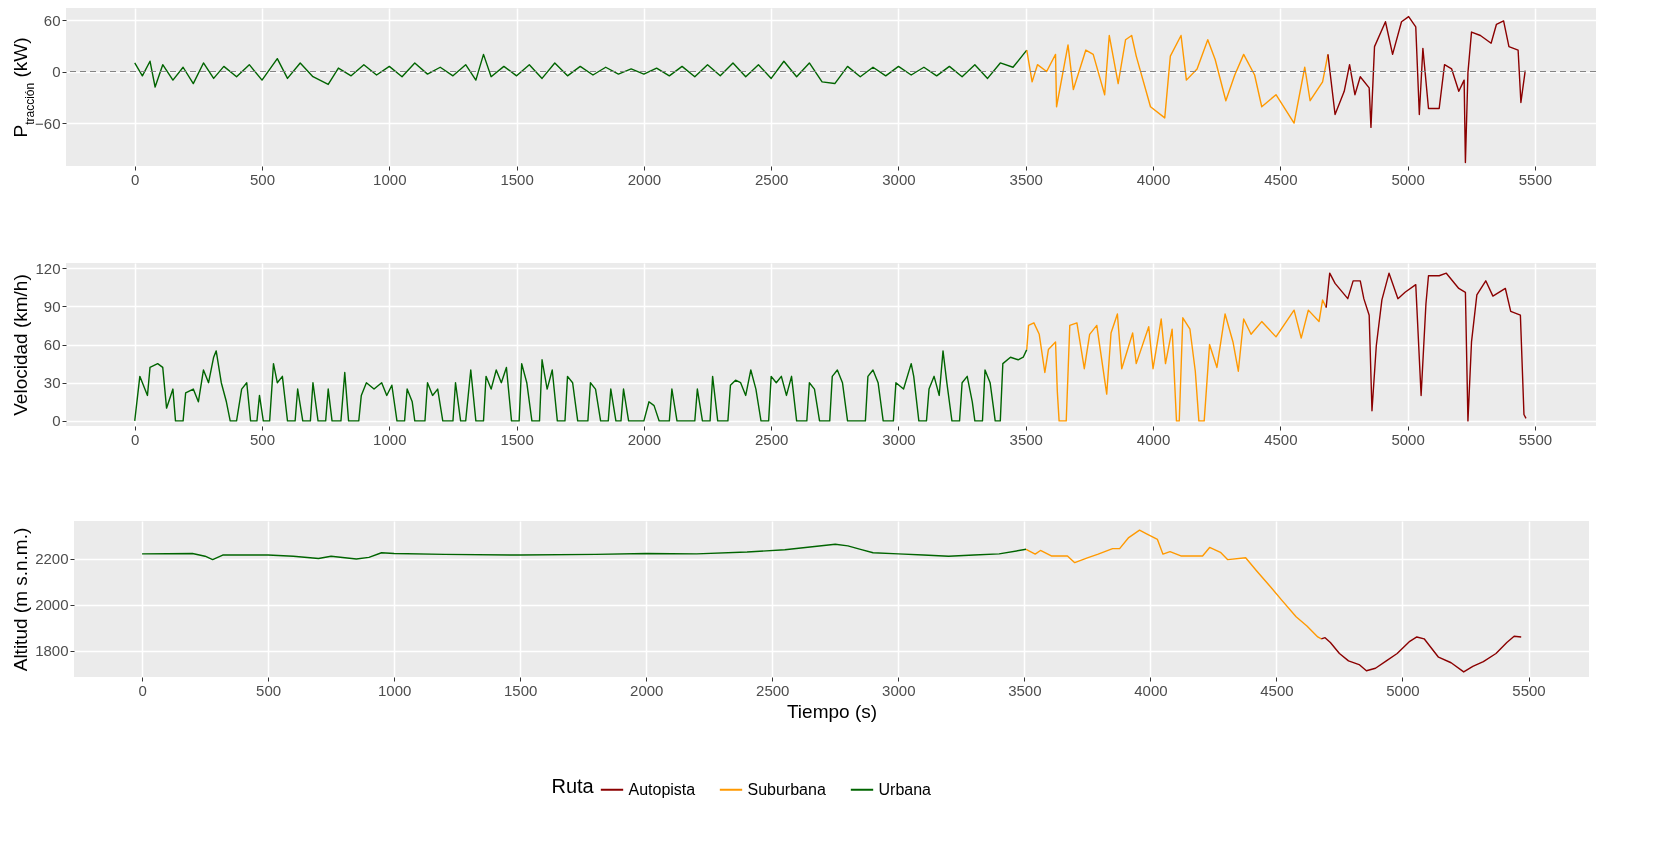  Describe the element at coordinates (52, 383) in the screenshot. I see `y-tick-label: 30` at that location.